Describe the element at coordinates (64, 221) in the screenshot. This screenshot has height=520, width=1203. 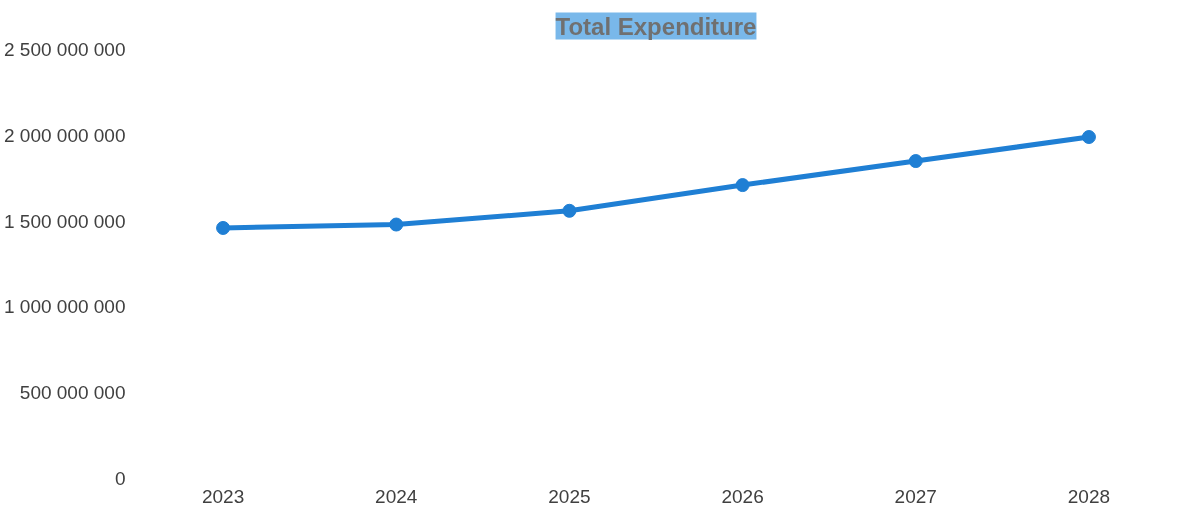
I see `y-tick-label: 1 500 000 000` at that location.